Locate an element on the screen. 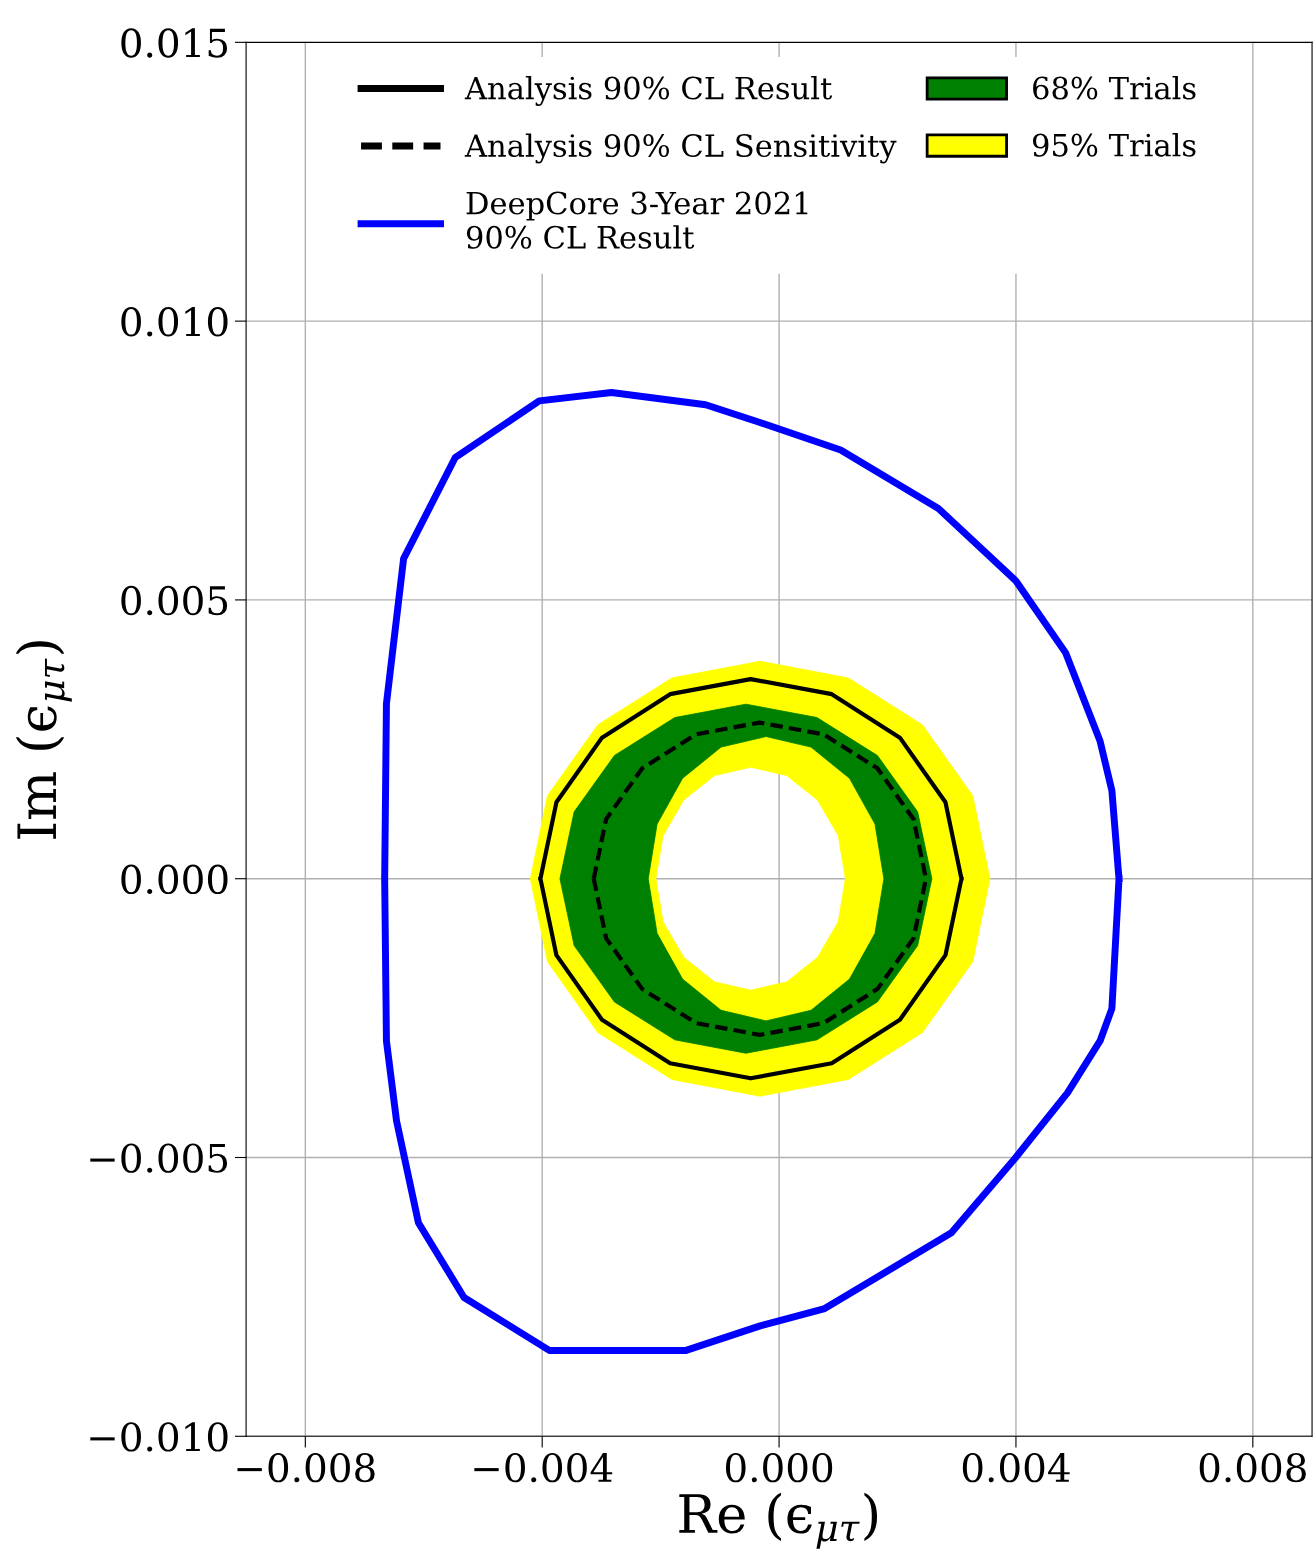 The image size is (1316, 1568). y-tick-label: −0.005 is located at coordinates (159, 1158).